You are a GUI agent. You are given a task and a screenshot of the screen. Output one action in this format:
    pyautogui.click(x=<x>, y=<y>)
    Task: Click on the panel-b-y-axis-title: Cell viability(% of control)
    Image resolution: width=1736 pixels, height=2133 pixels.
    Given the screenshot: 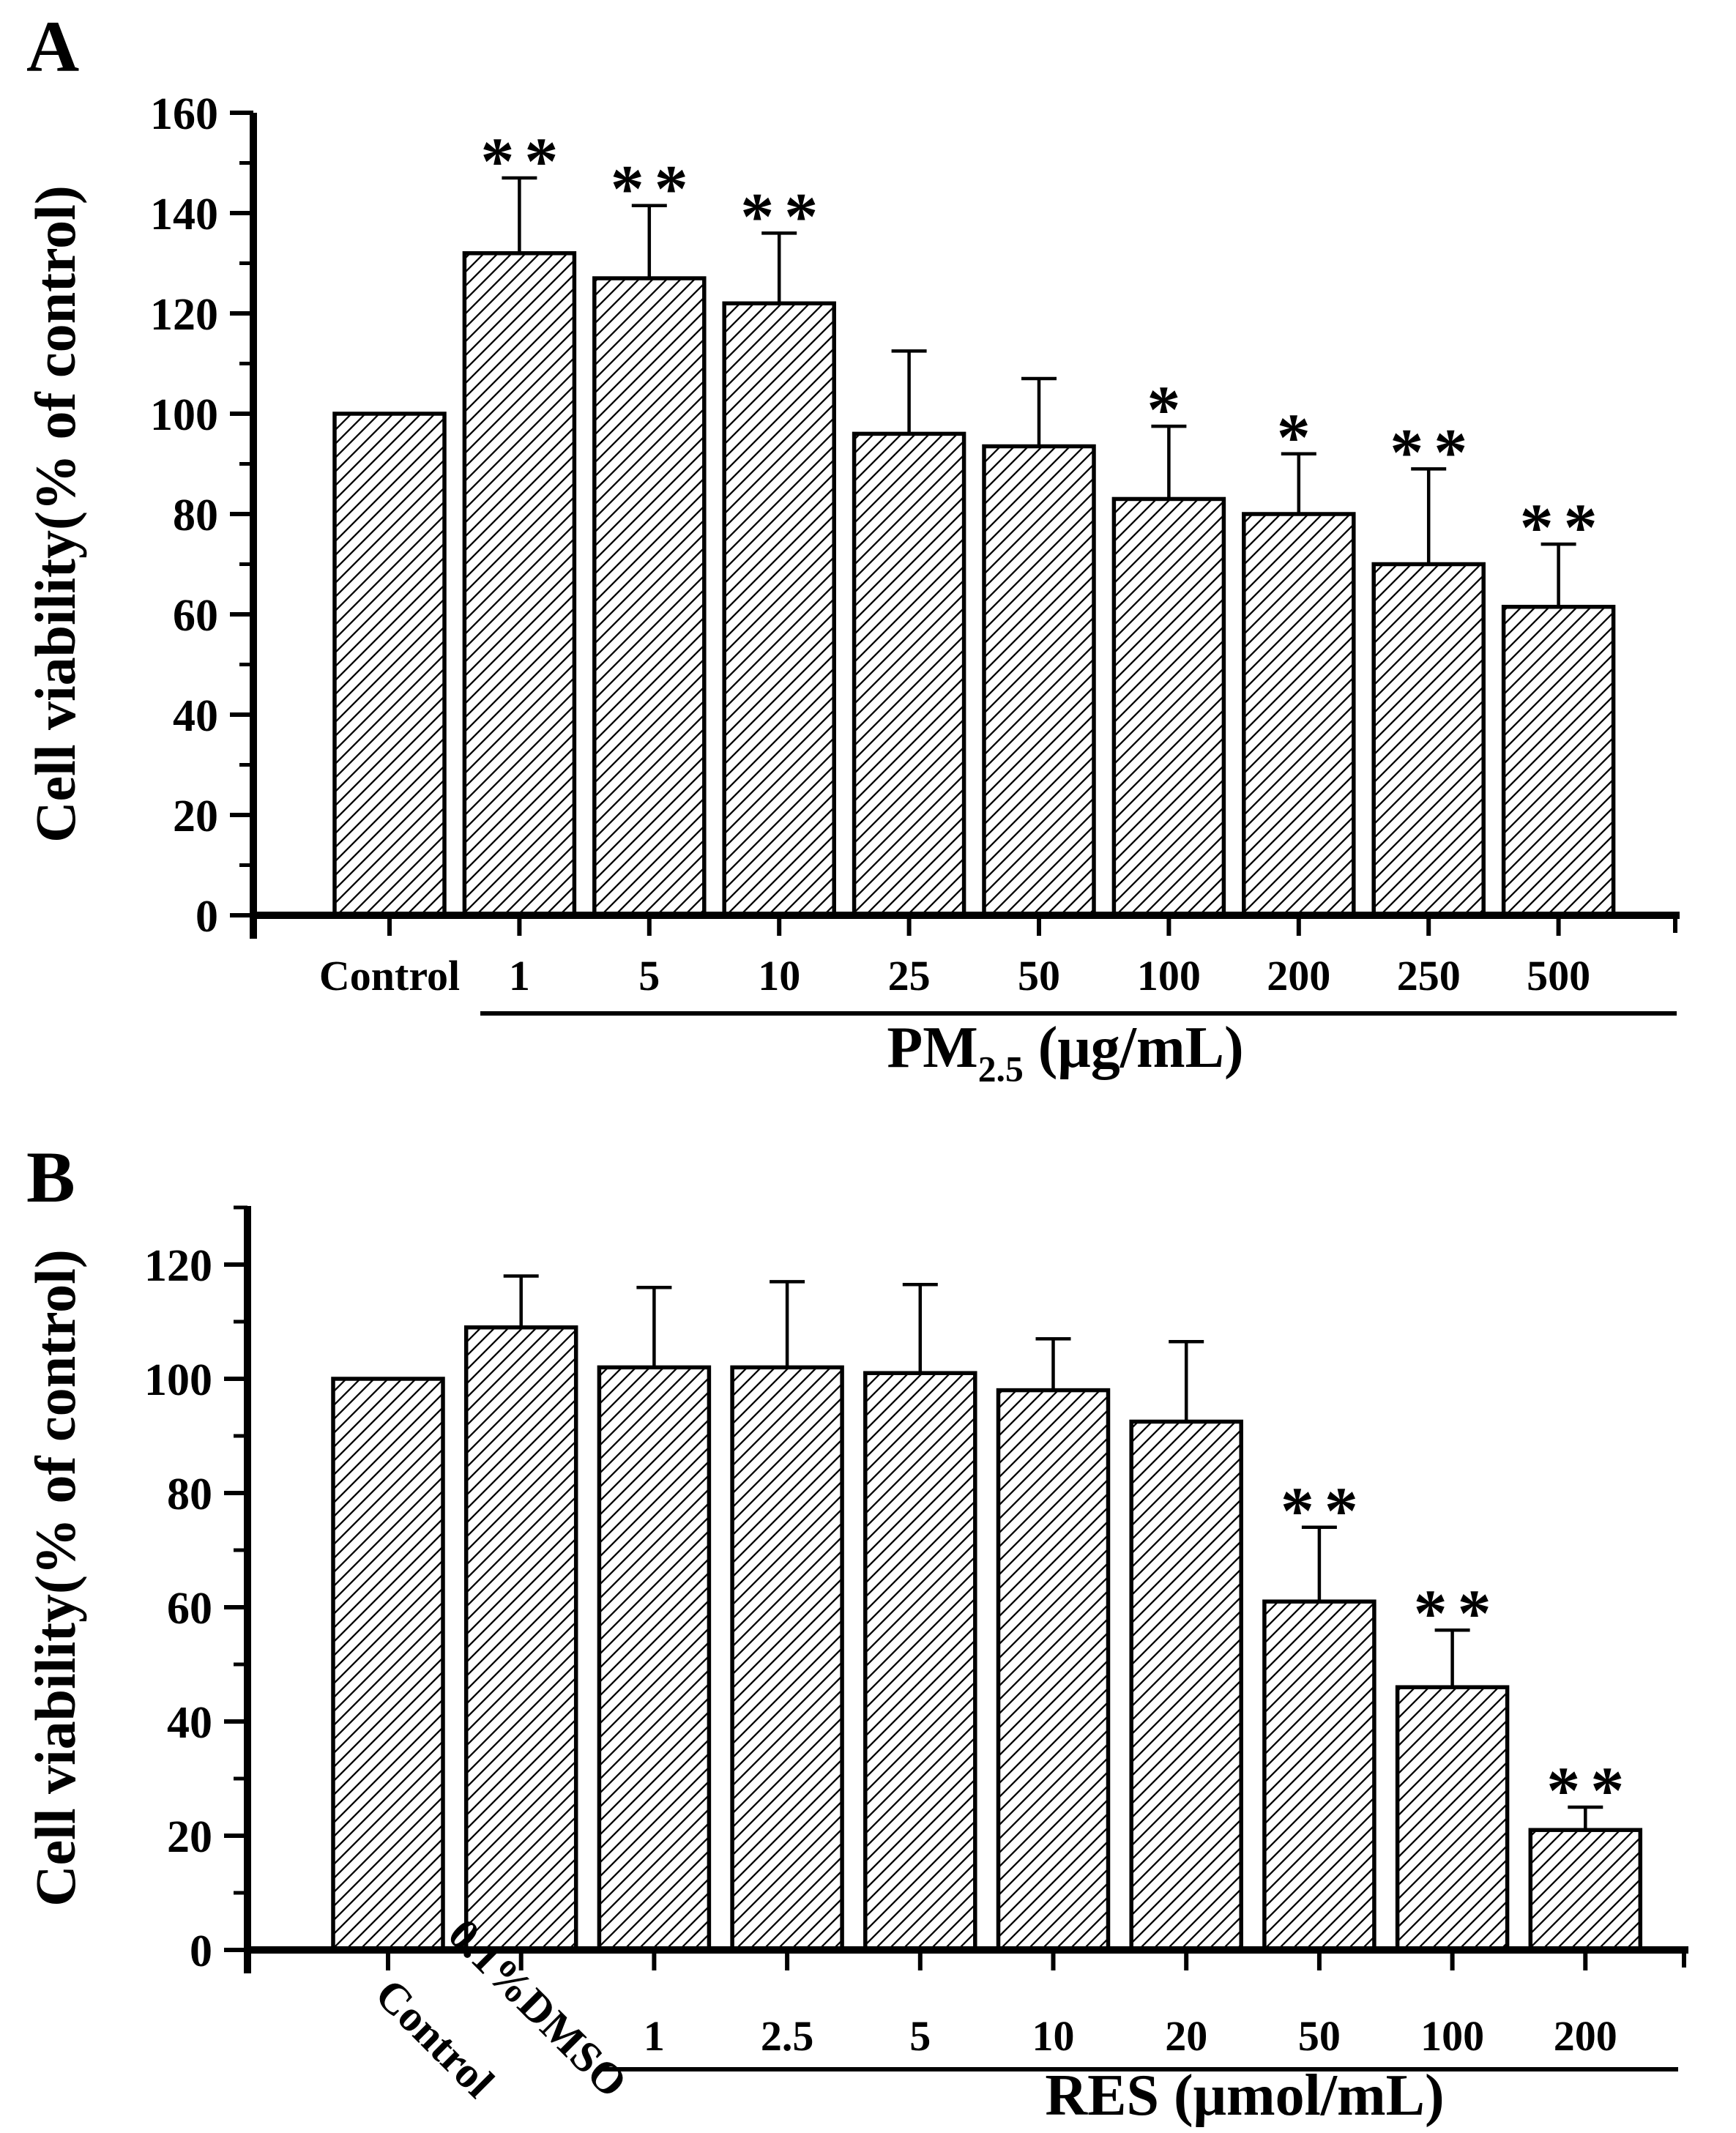 What is the action you would take?
    pyautogui.click(x=55, y=1578)
    